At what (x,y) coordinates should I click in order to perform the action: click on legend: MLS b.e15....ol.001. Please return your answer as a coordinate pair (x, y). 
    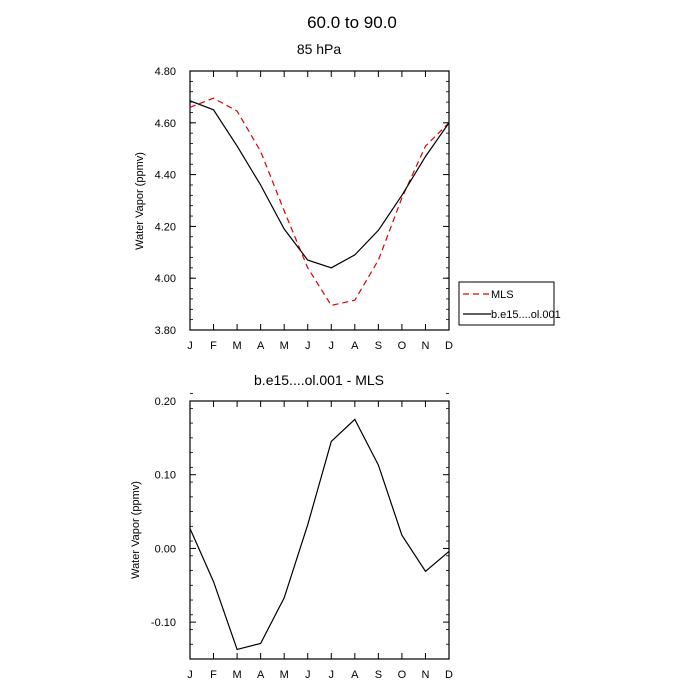
    Looking at the image, I should click on (509, 303).